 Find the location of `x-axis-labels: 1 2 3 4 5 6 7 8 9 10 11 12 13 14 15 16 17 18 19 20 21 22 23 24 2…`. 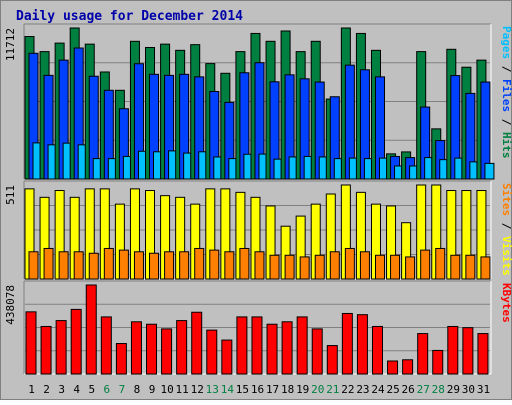

x-axis-labels: 1 2 3 4 5 6 7 8 9 10 11 12 13 14 15 16 17 18 19 20 21 22 23 24 2… is located at coordinates (259, 389).